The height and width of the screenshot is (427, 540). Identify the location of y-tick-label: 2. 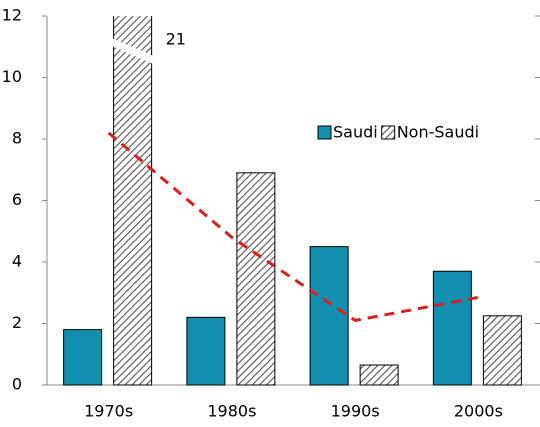
(17, 322).